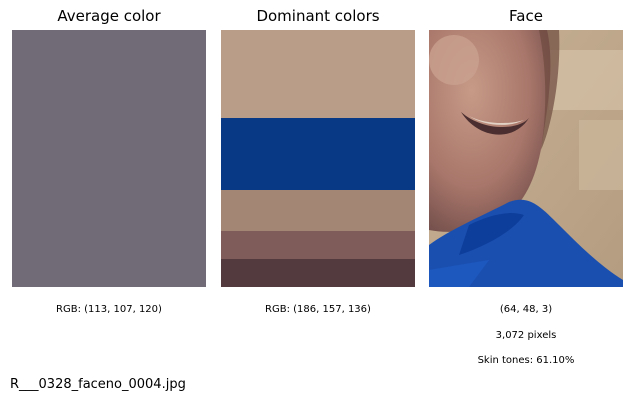 Image resolution: width=632 pixels, height=402 pixels. I want to click on face-shape-caption: (64, 48, 3), so click(526, 309).